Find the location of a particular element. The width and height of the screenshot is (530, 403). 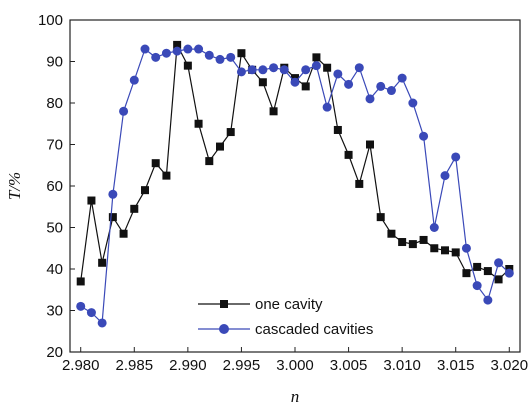

x-tick-label: 2.995 is located at coordinates (242, 365).